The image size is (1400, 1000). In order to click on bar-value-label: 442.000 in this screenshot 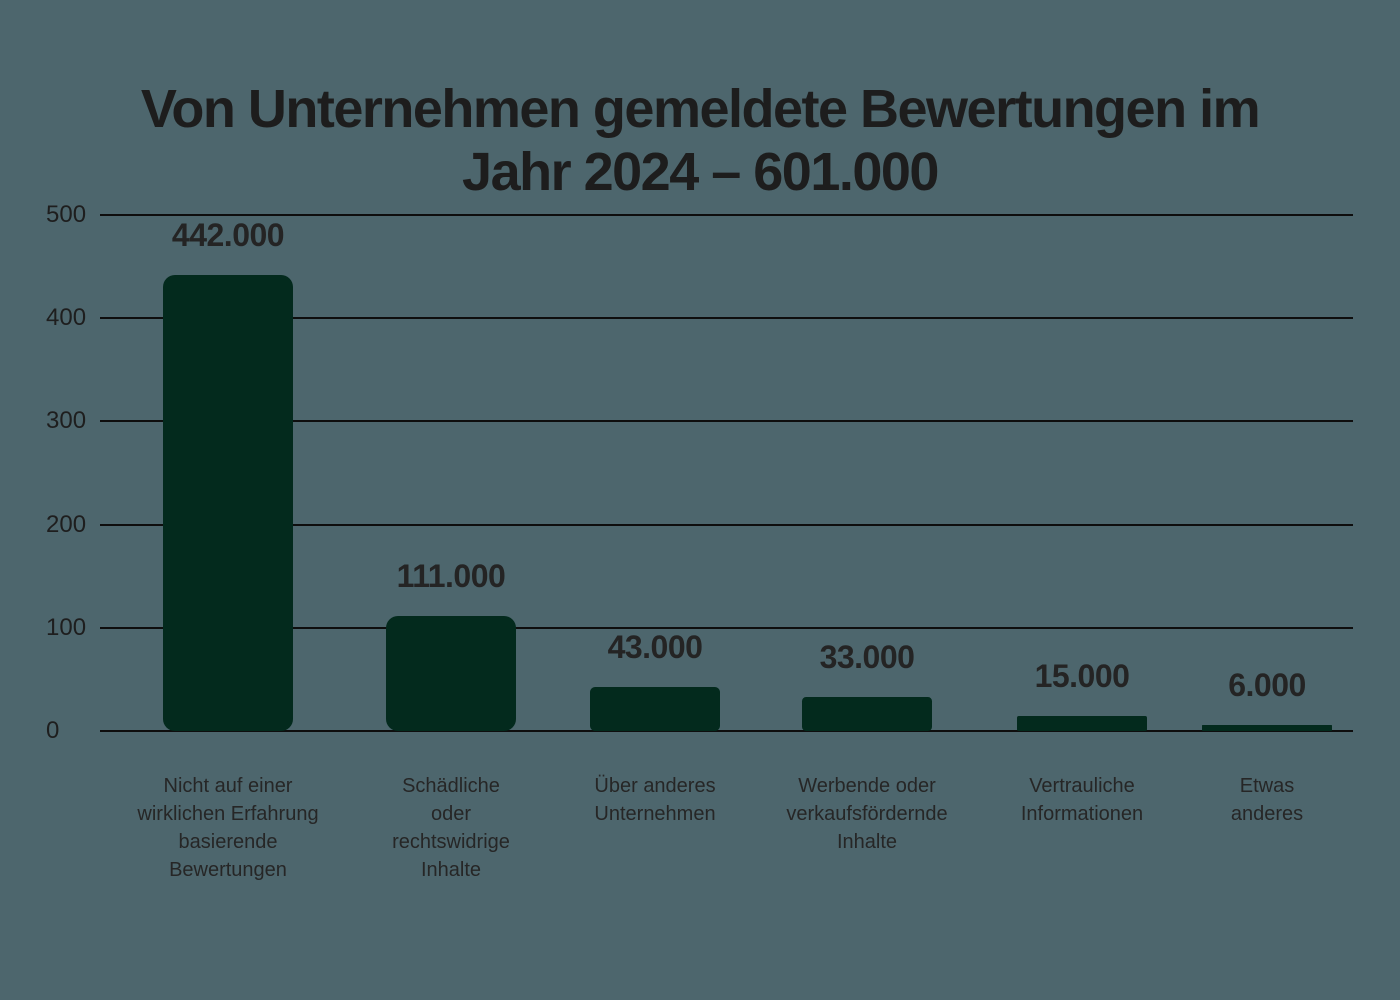, I will do `click(228, 234)`.